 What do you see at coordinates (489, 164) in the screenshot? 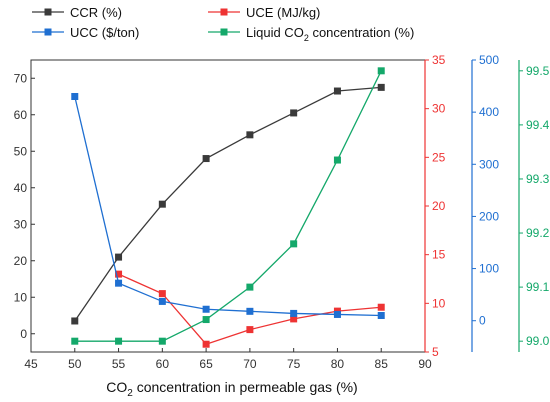
I see `ucc-y-tick-label: 300` at bounding box center [489, 164].